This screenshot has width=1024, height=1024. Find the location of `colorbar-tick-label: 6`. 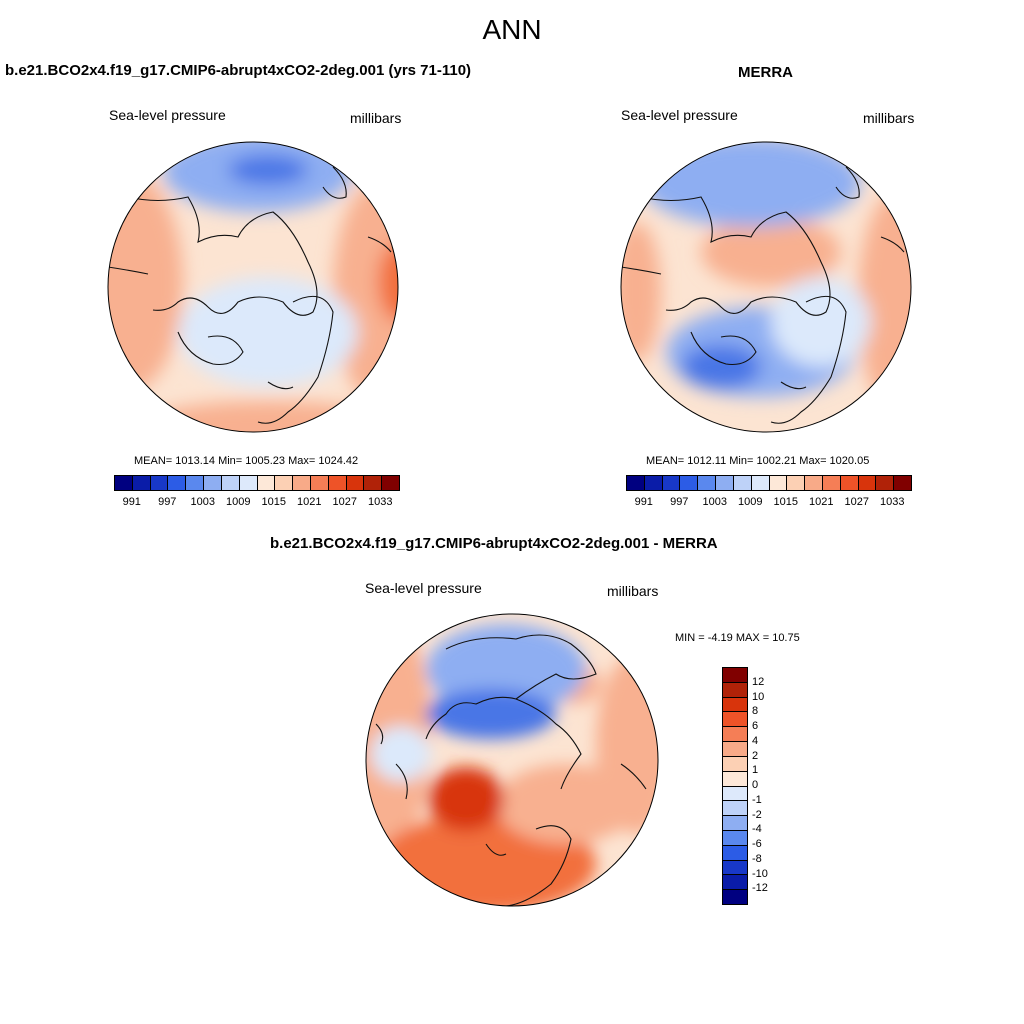

colorbar-tick-label: 6 is located at coordinates (755, 726).